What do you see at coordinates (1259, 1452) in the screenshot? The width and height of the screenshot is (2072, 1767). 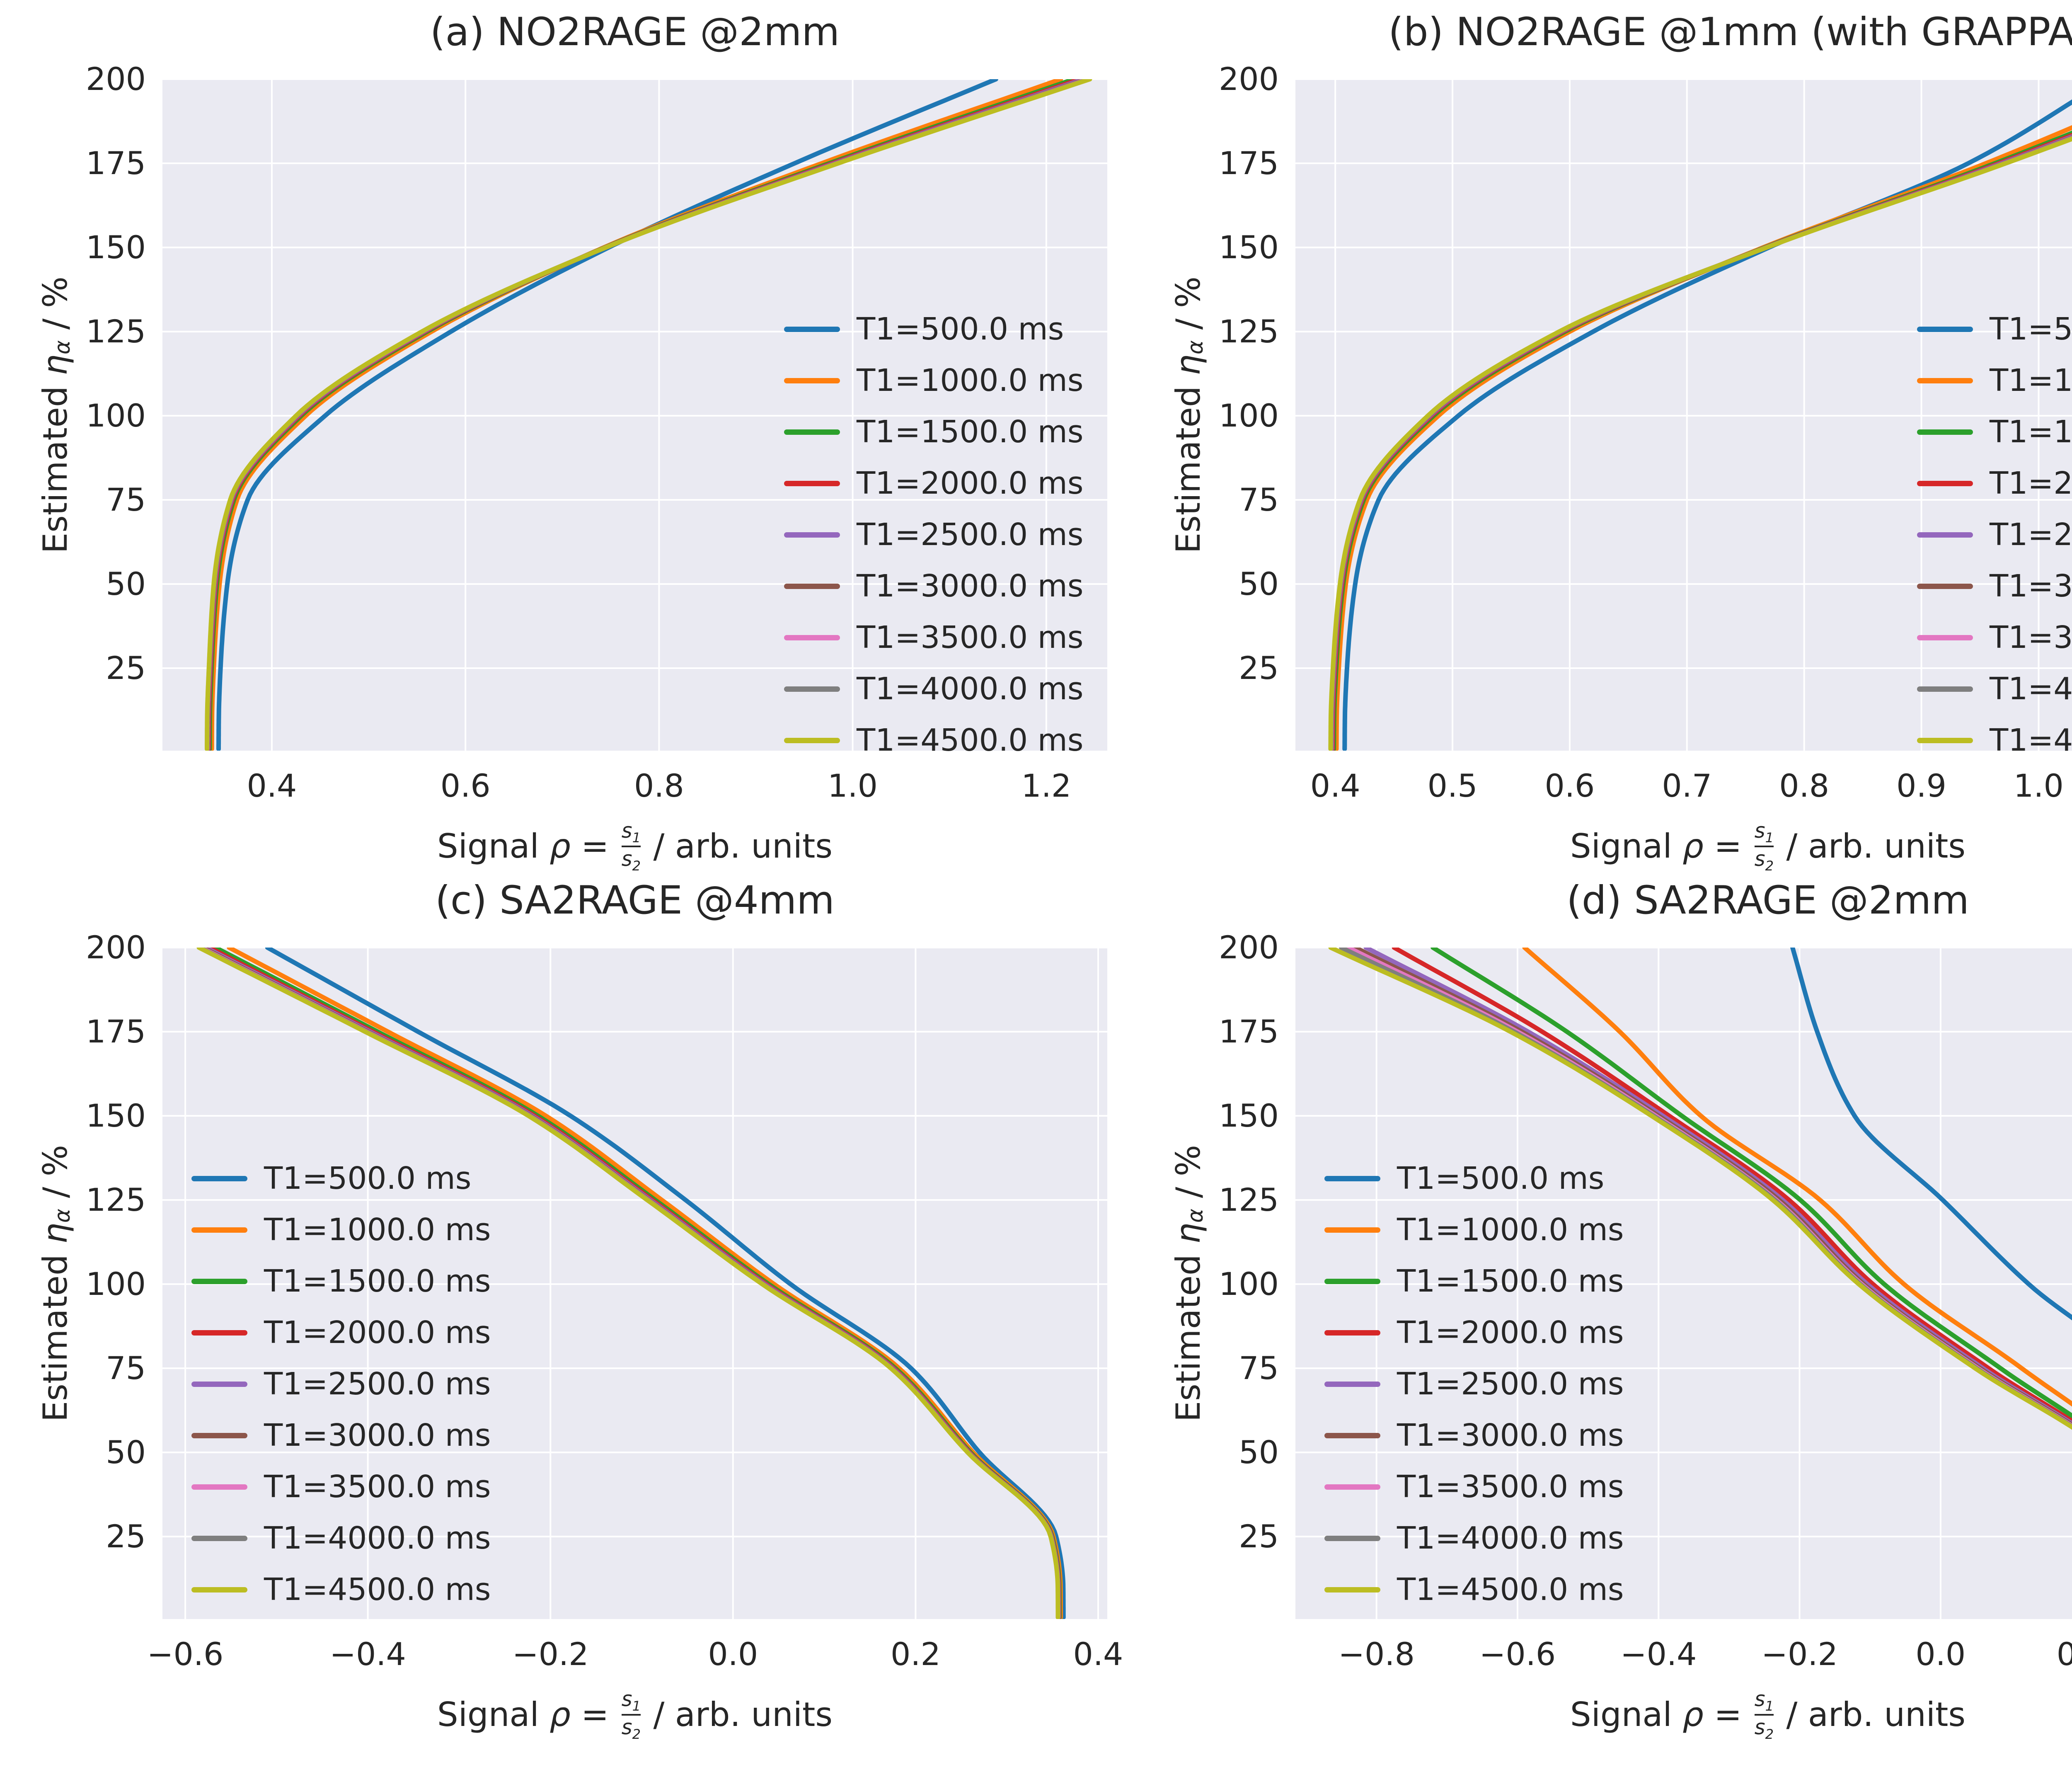 I see `y-tick-label: 50` at bounding box center [1259, 1452].